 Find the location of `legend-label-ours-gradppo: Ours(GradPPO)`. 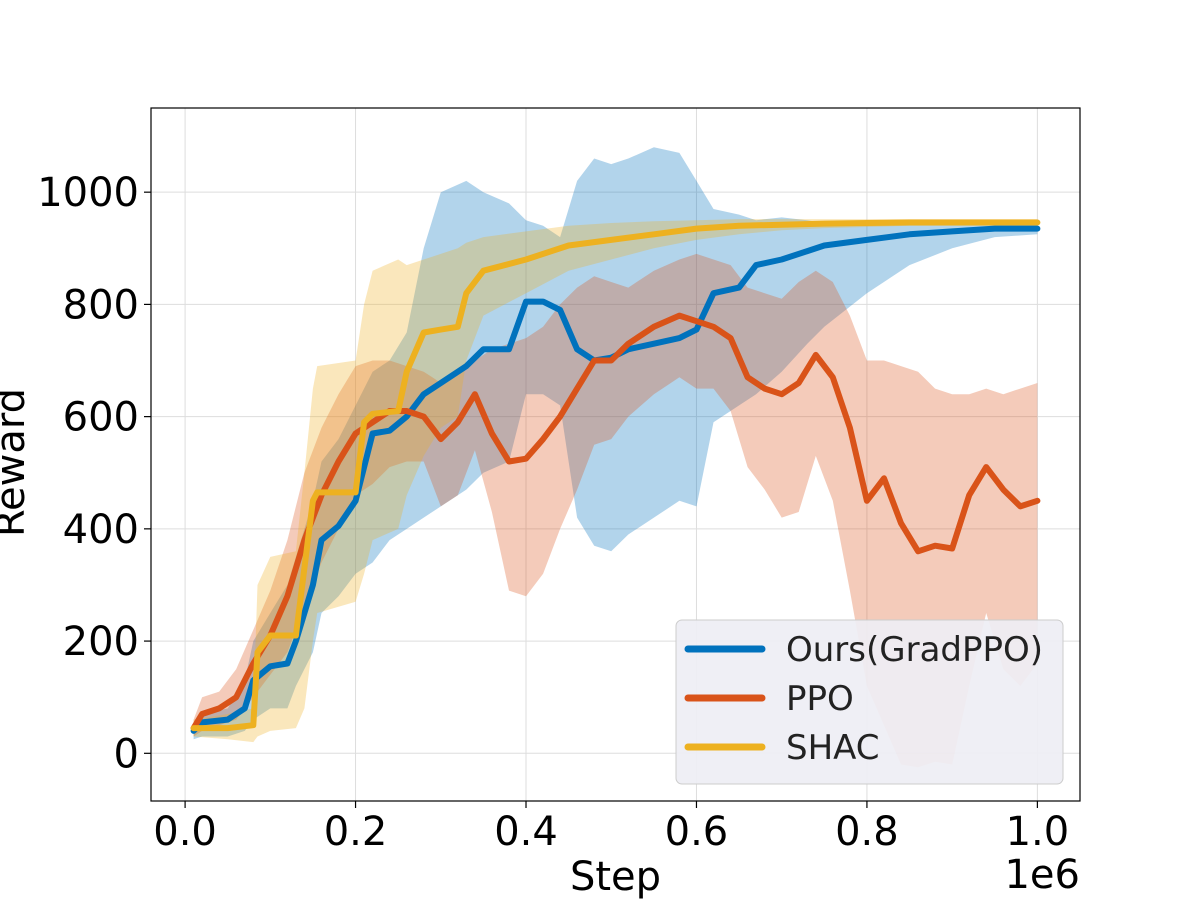

legend-label-ours-gradppo: Ours(GradPPO) is located at coordinates (914, 650).